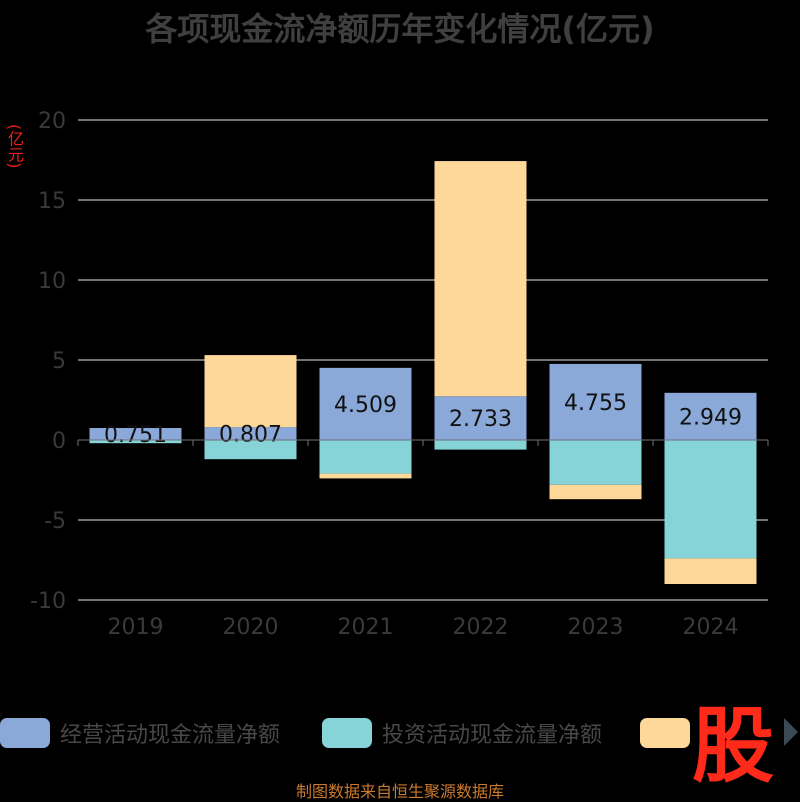 The width and height of the screenshot is (800, 802). Describe the element at coordinates (595, 492) in the screenshot. I see `bar-2-2023` at that location.